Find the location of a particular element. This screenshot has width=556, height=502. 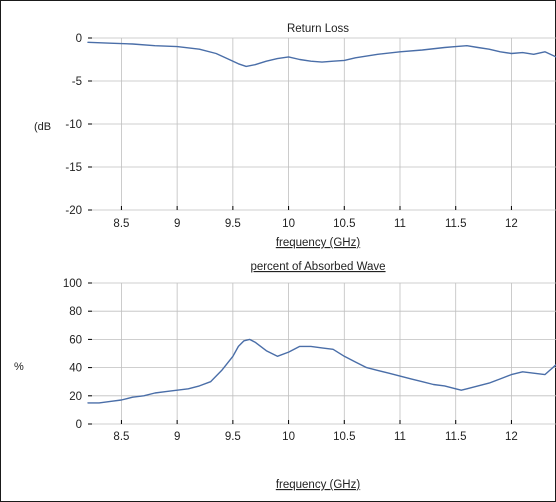

return-loss-y-tick-label: -5 is located at coordinates (77, 82).